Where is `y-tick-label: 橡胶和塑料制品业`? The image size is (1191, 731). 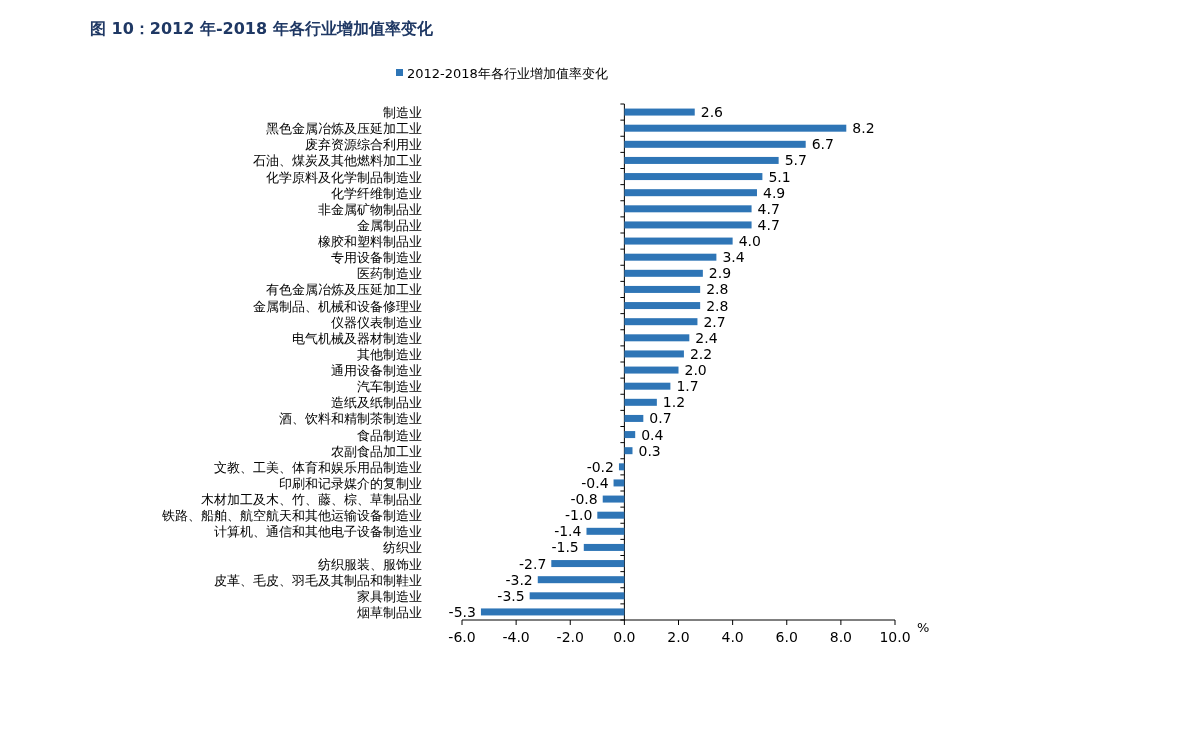
y-tick-label: 橡胶和塑料制品业 is located at coordinates (370, 242).